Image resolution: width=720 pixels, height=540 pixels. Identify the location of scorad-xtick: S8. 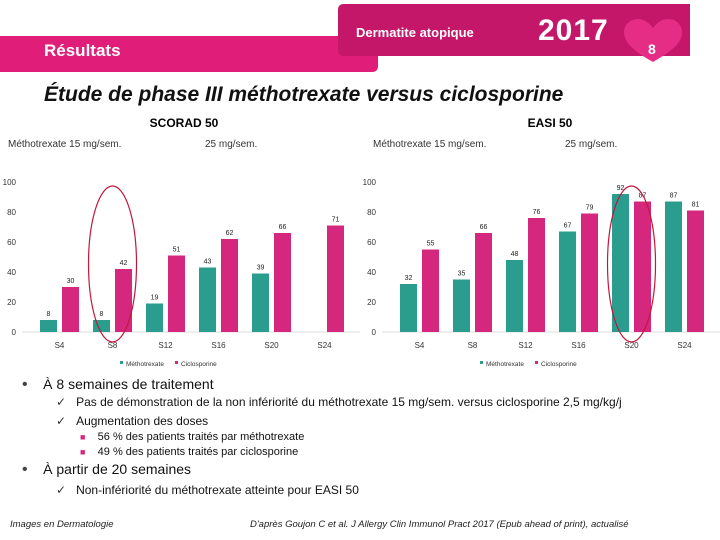
(113, 345).